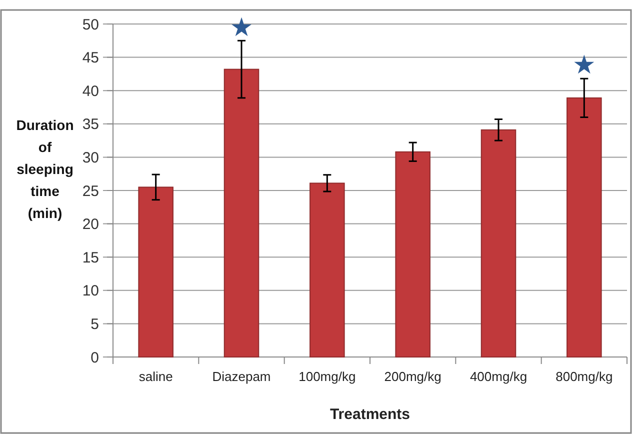 This screenshot has height=434, width=644. What do you see at coordinates (90, 91) in the screenshot?
I see `y-tick-label: 40` at bounding box center [90, 91].